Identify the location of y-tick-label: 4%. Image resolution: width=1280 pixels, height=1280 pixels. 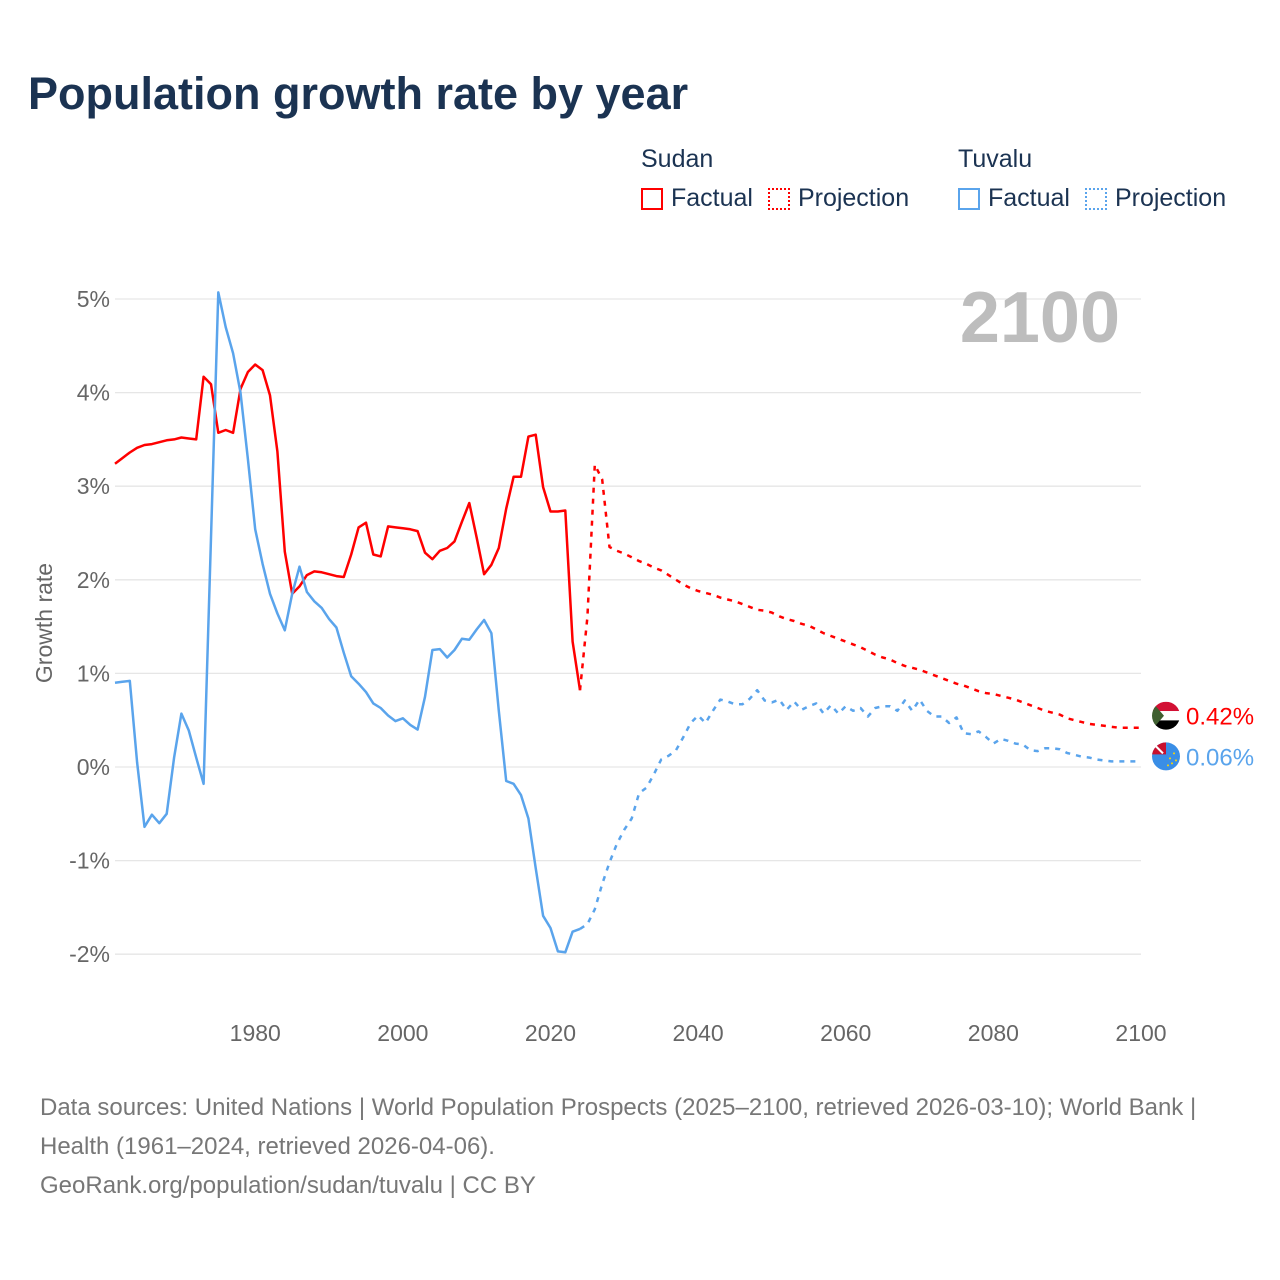
(93, 393).